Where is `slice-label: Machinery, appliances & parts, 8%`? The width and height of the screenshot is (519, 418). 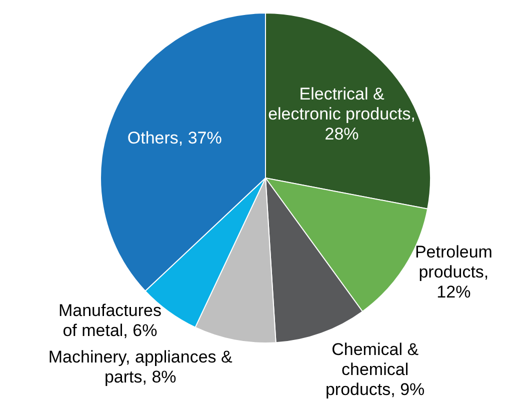 slice-label: Machinery, appliances & parts, 8% is located at coordinates (140, 367).